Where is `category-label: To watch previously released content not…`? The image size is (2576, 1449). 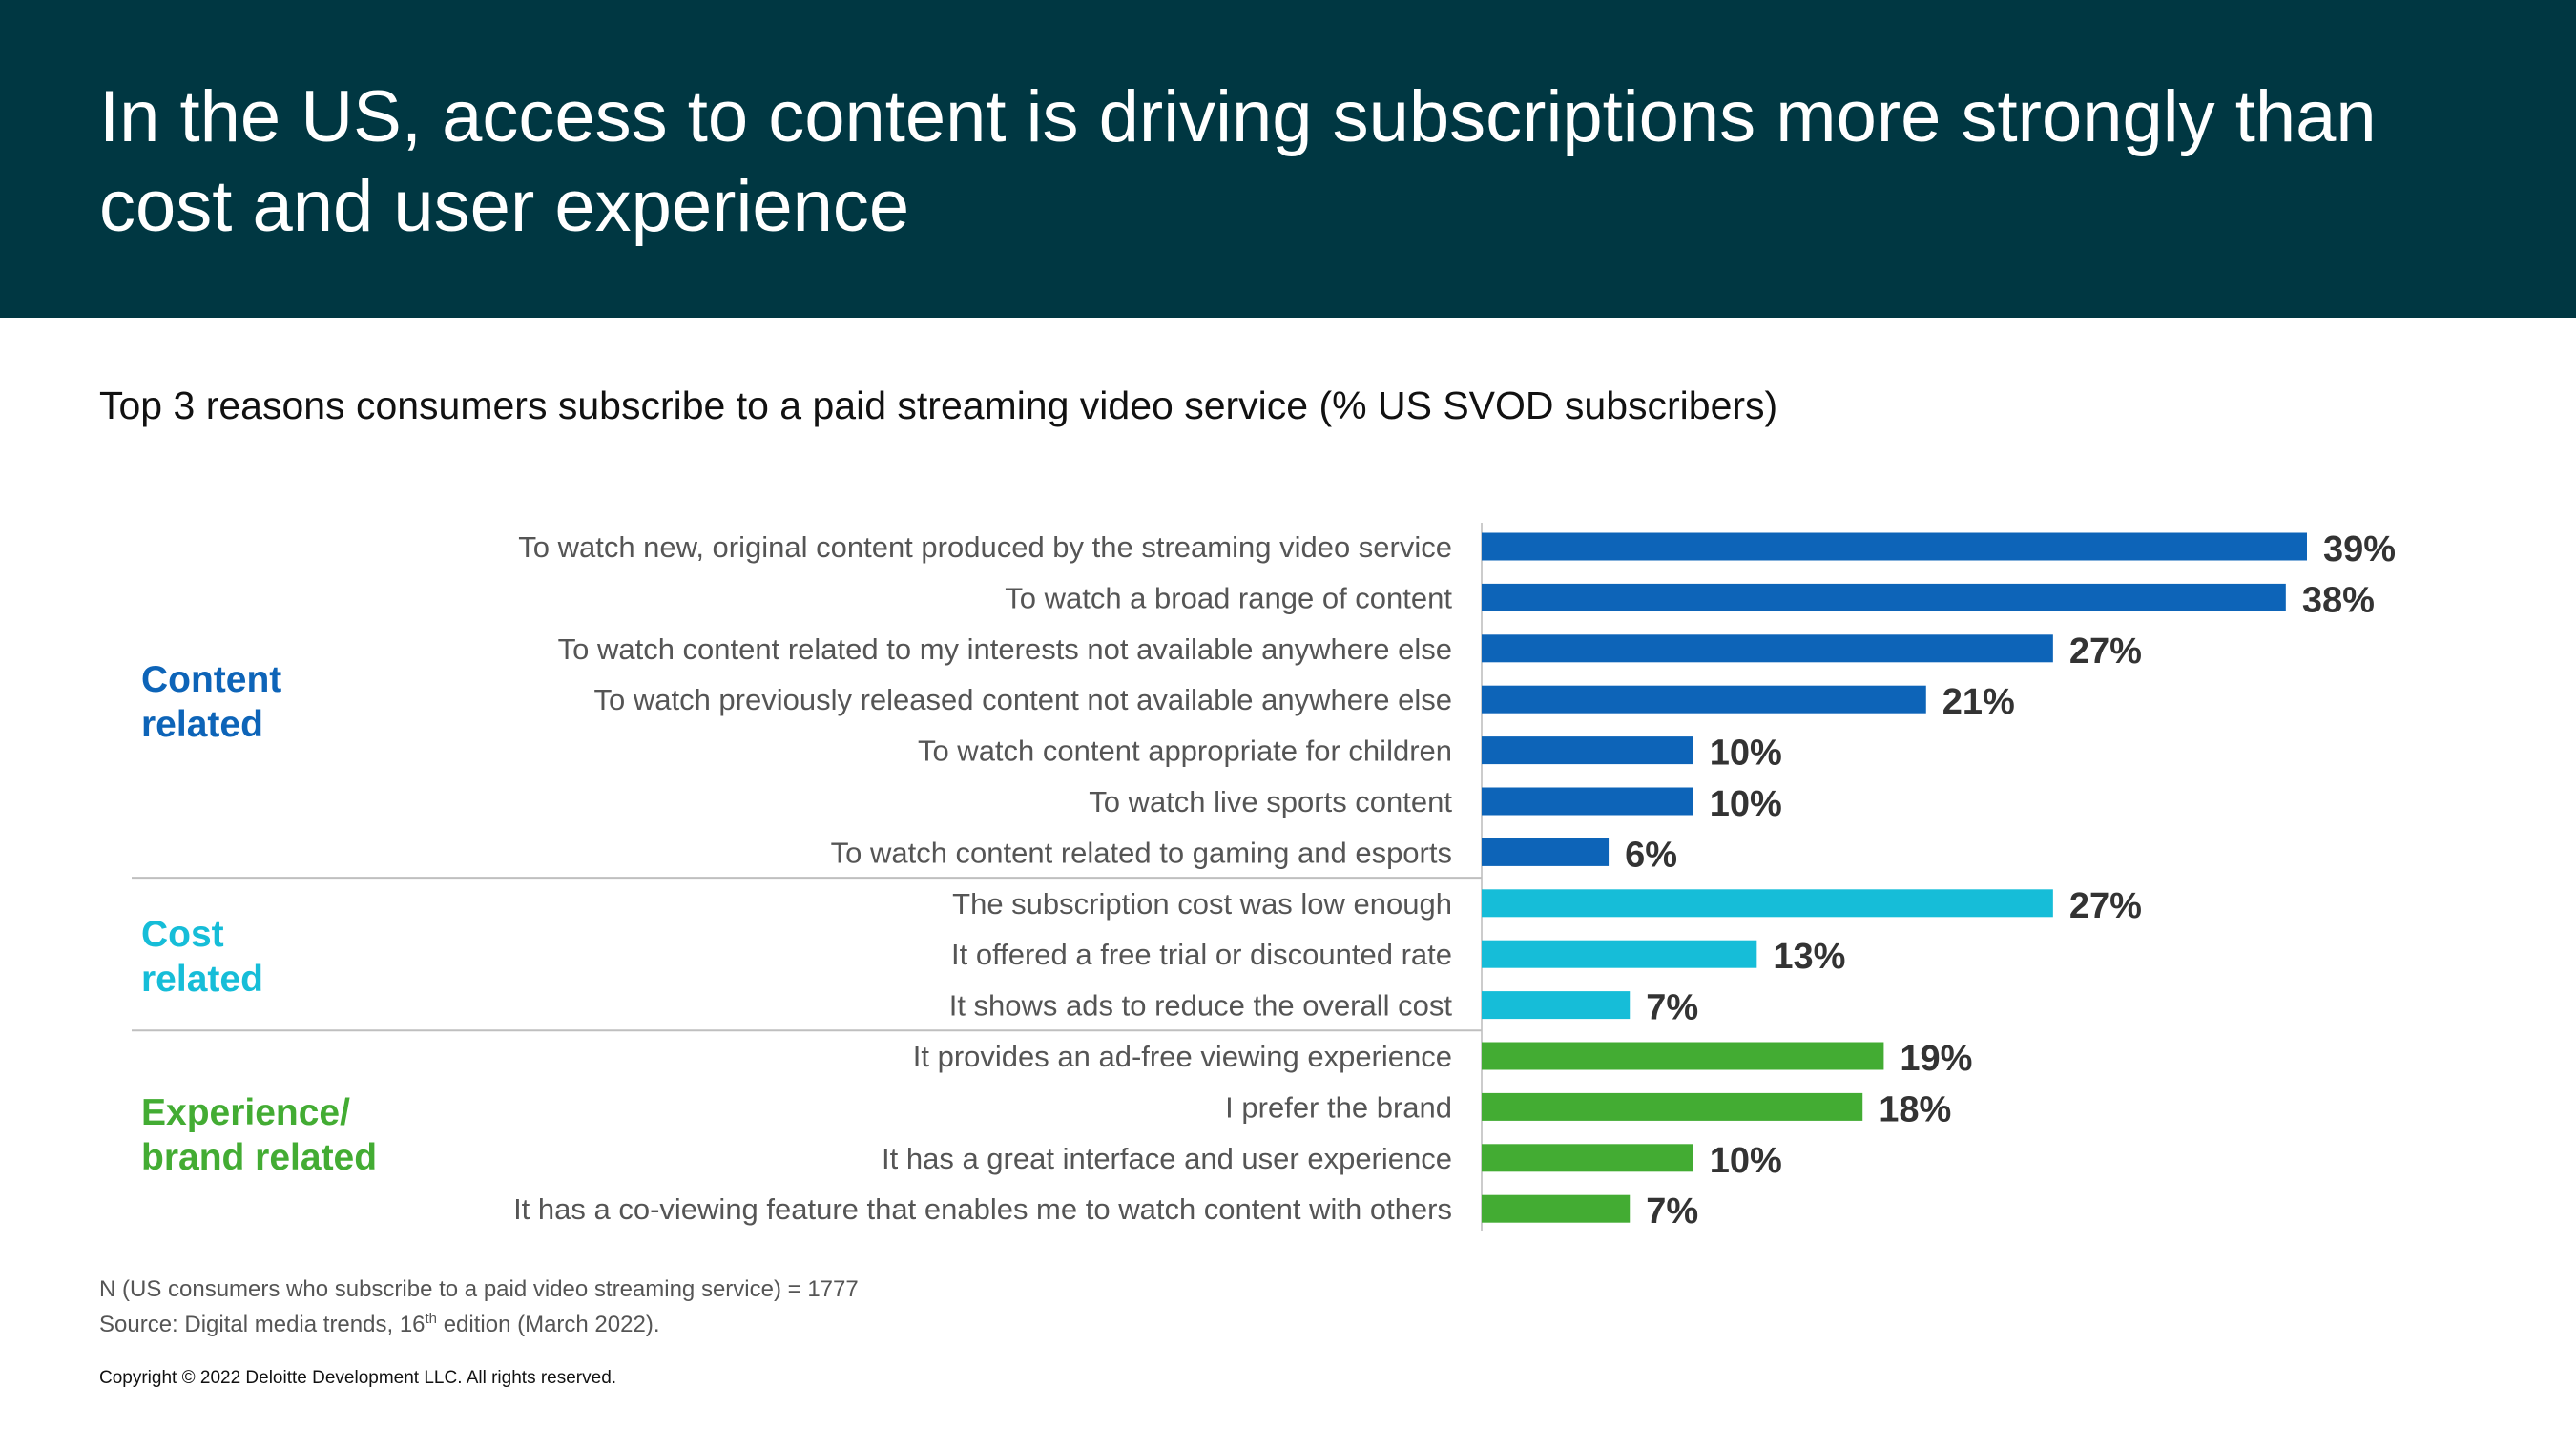
category-label: To watch previously released content not… is located at coordinates (1022, 699).